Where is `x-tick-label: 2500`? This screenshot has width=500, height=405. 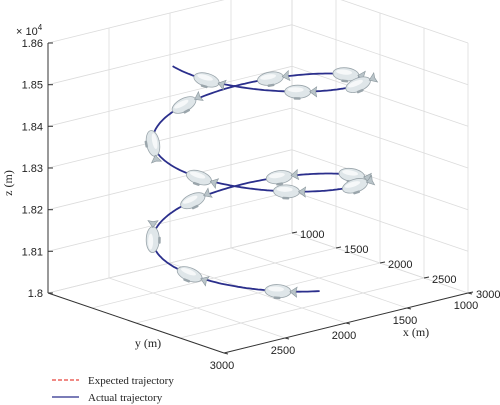 x-tick-label: 2500 is located at coordinates (444, 280).